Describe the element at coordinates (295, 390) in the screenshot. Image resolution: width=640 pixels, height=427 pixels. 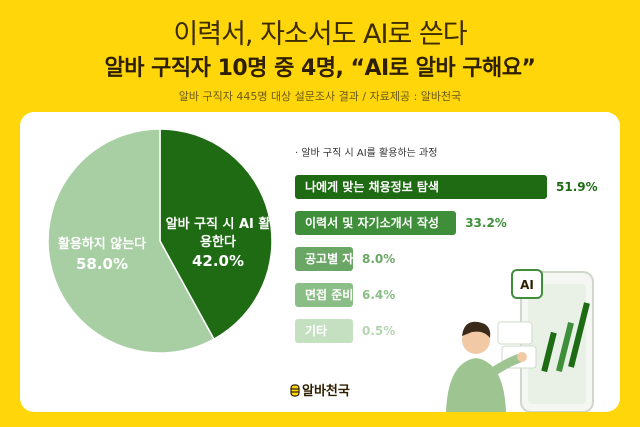
I see `bee-logo-icon` at that location.